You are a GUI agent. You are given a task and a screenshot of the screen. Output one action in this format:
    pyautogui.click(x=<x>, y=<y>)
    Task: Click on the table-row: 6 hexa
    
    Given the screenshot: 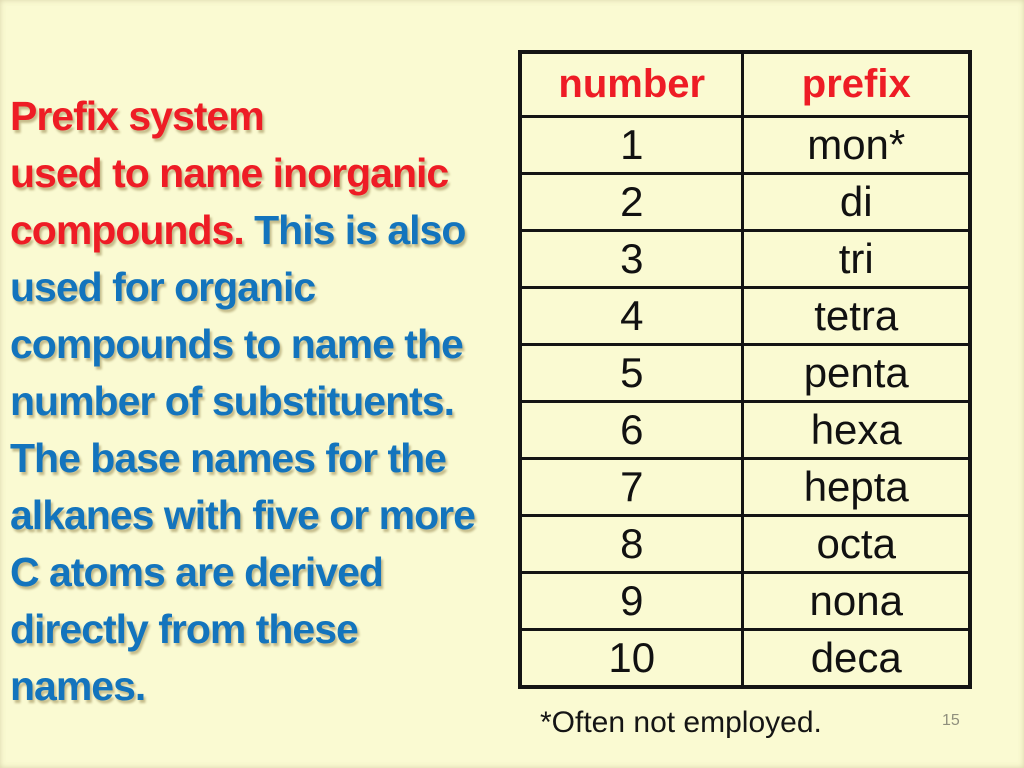 What is the action you would take?
    pyautogui.click(x=745, y=430)
    